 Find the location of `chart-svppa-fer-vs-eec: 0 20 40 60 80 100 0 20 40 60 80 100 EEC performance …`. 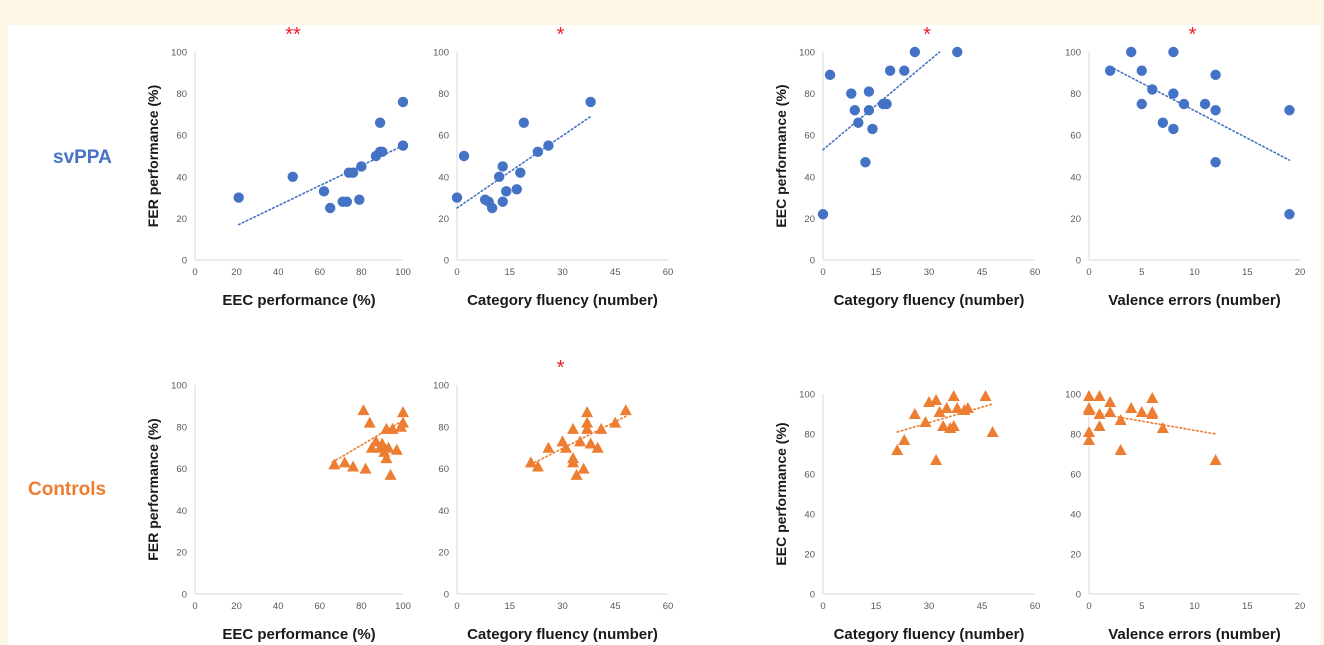

chart-svppa-fer-vs-eec: 0 20 40 60 80 100 0 20 40 60 80 100 EEC performance … is located at coordinates (278, 167).